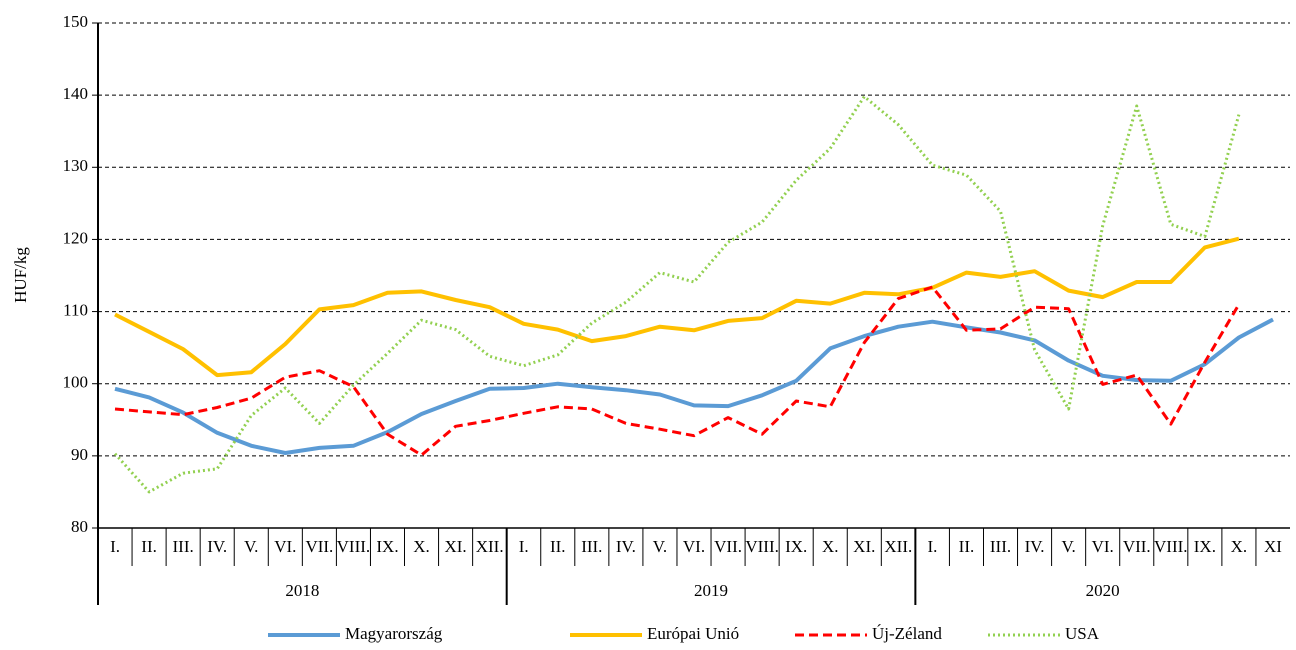 This screenshot has height=650, width=1296. I want to click on y-tick-label: 120, so click(76, 237).